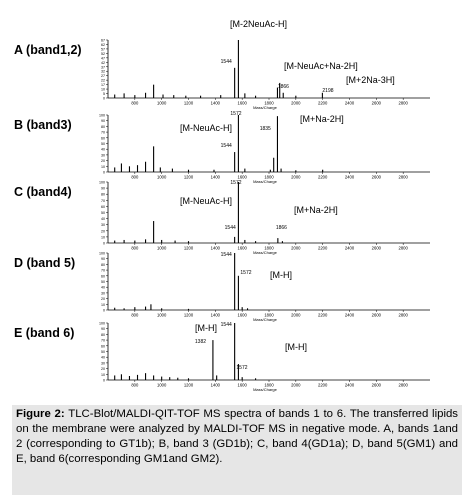  Describe the element at coordinates (103, 67) in the screenshot. I see `y-tick-label: 37` at that location.